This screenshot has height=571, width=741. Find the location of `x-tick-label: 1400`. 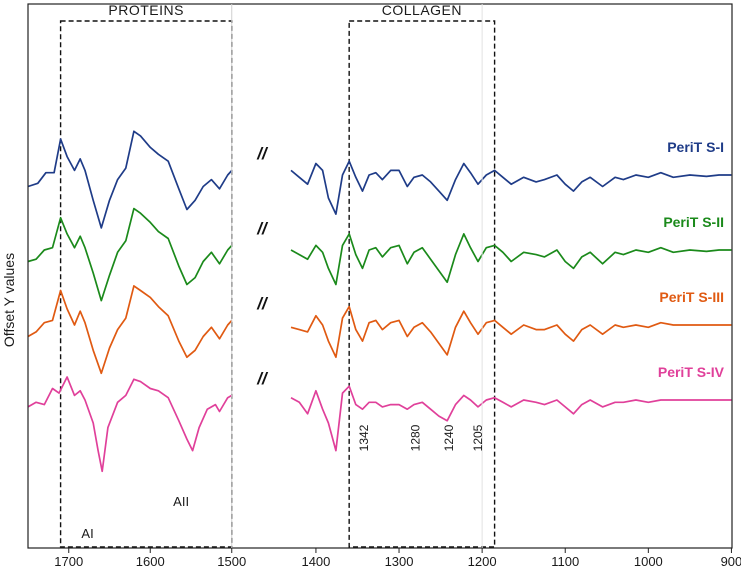

x-tick-label: 1400 is located at coordinates (315, 561).